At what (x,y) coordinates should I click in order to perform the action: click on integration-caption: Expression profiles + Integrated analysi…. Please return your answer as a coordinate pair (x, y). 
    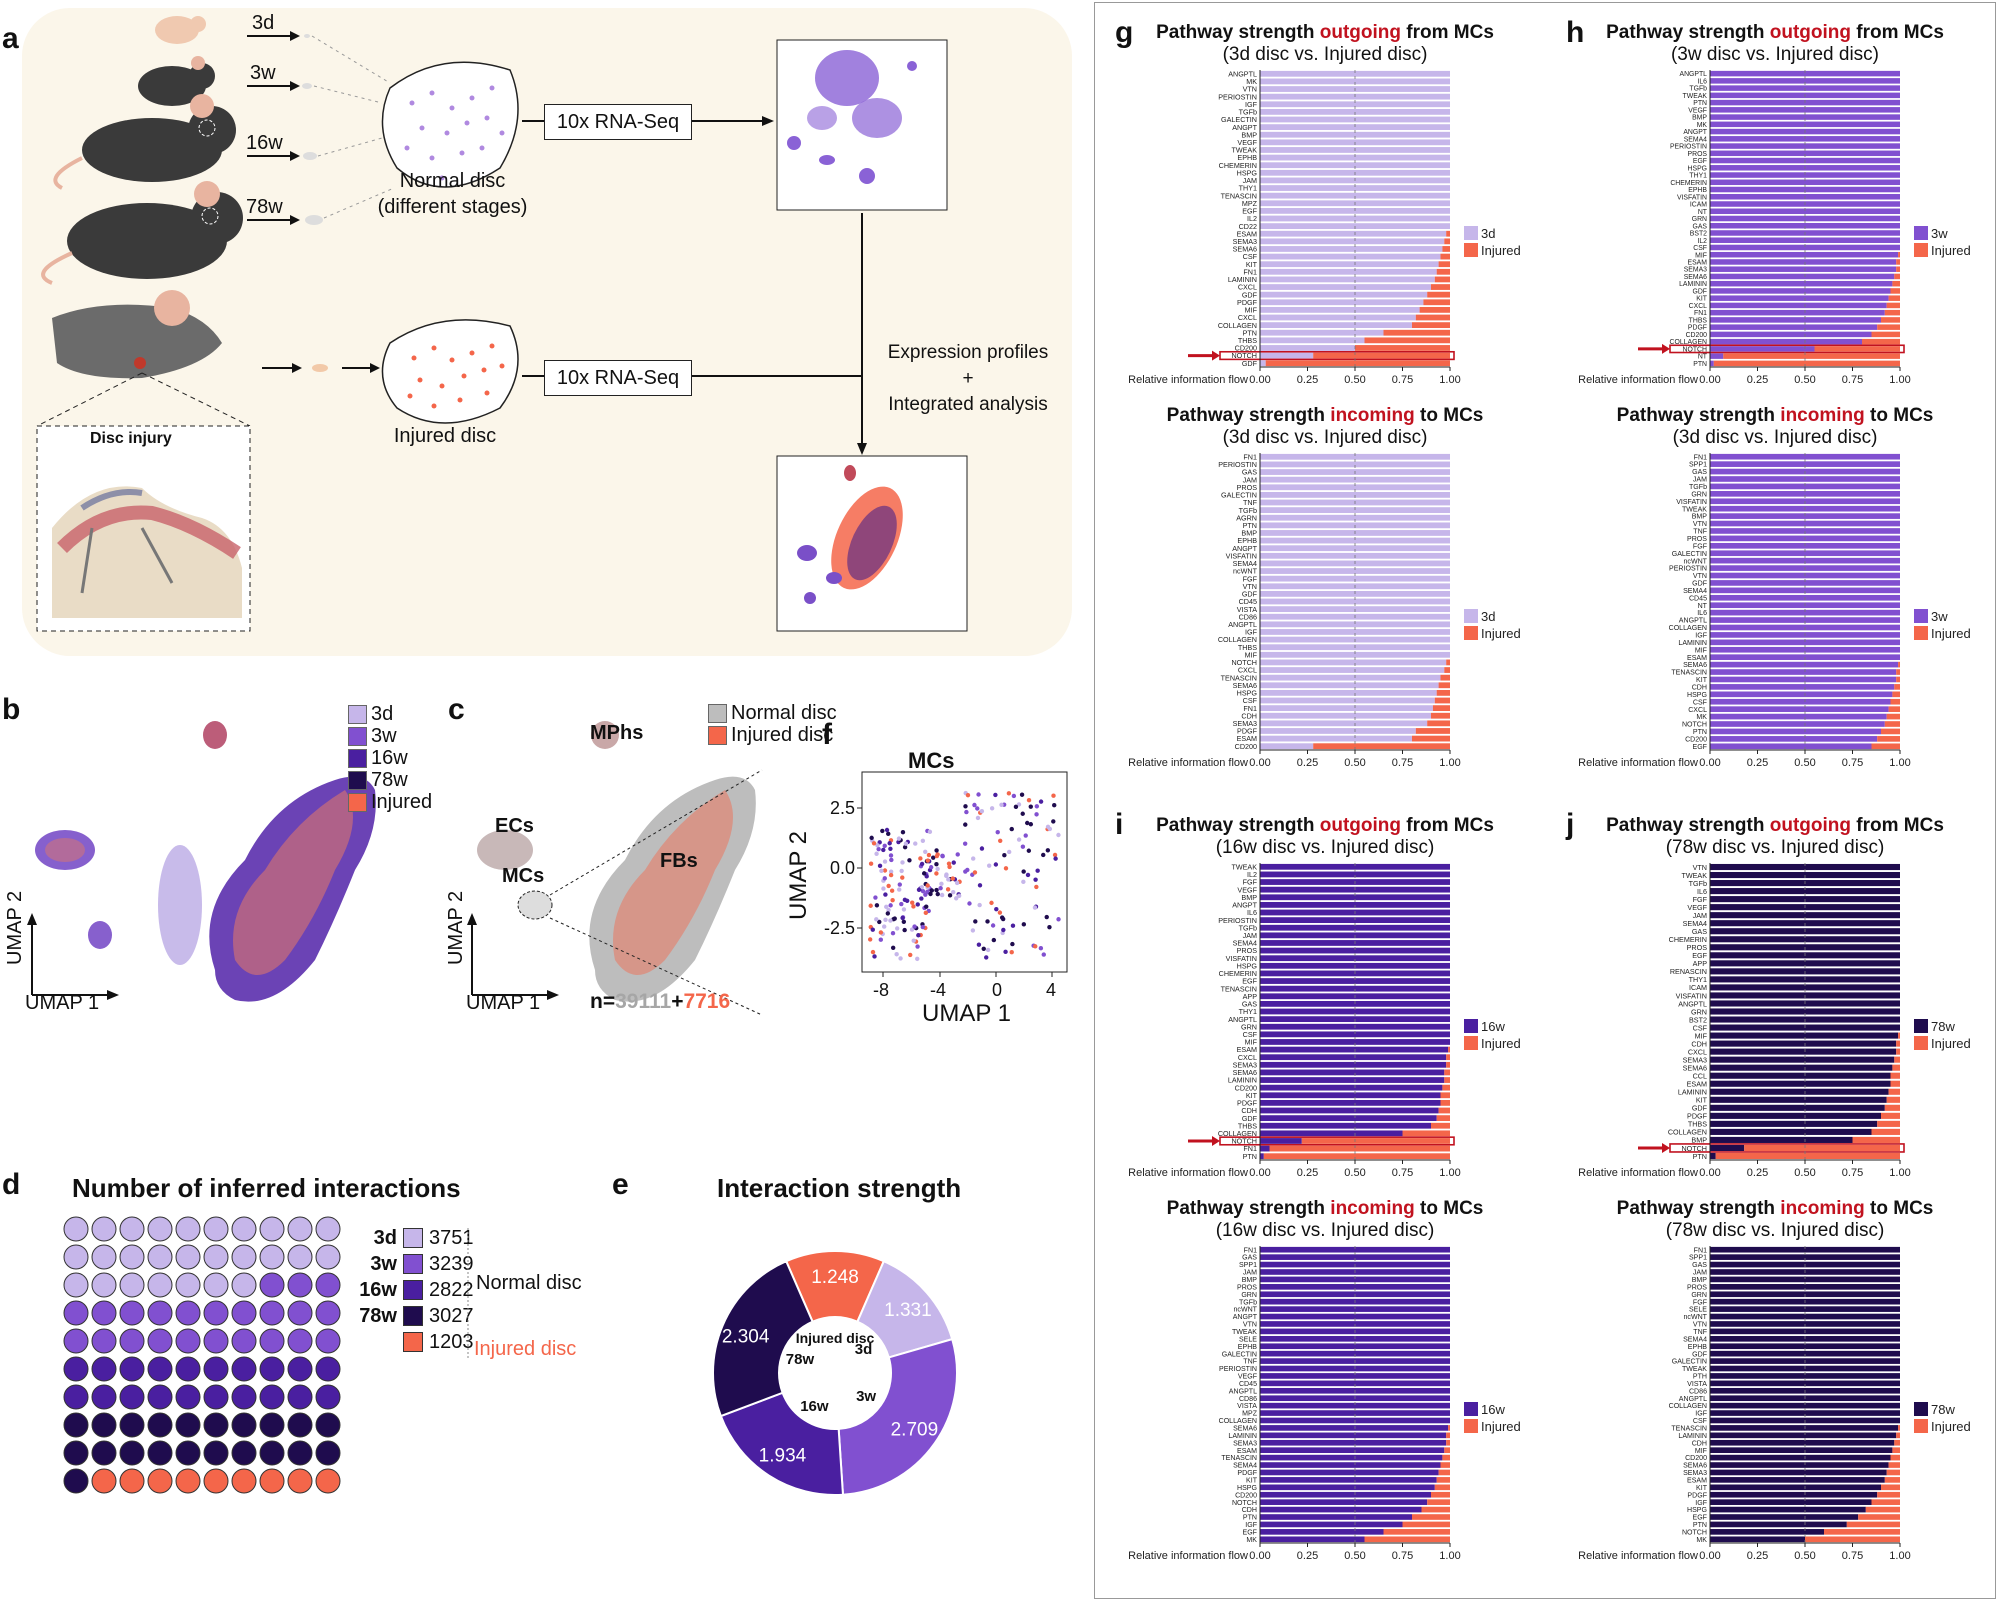
    Looking at the image, I should click on (968, 379).